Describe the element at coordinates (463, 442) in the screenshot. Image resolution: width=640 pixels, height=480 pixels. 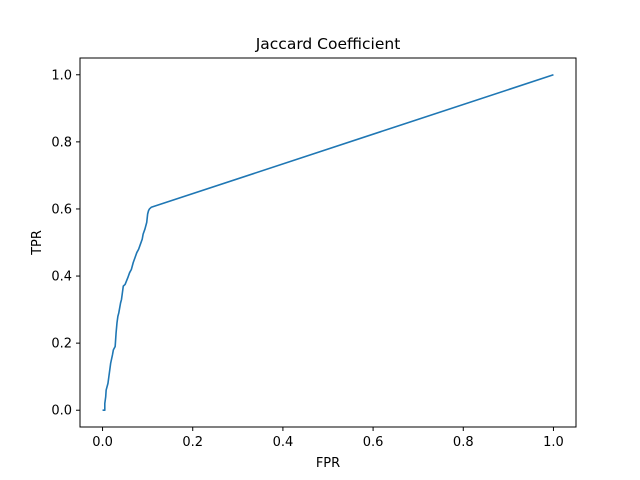
I see `x-tick-label: 0.8` at that location.